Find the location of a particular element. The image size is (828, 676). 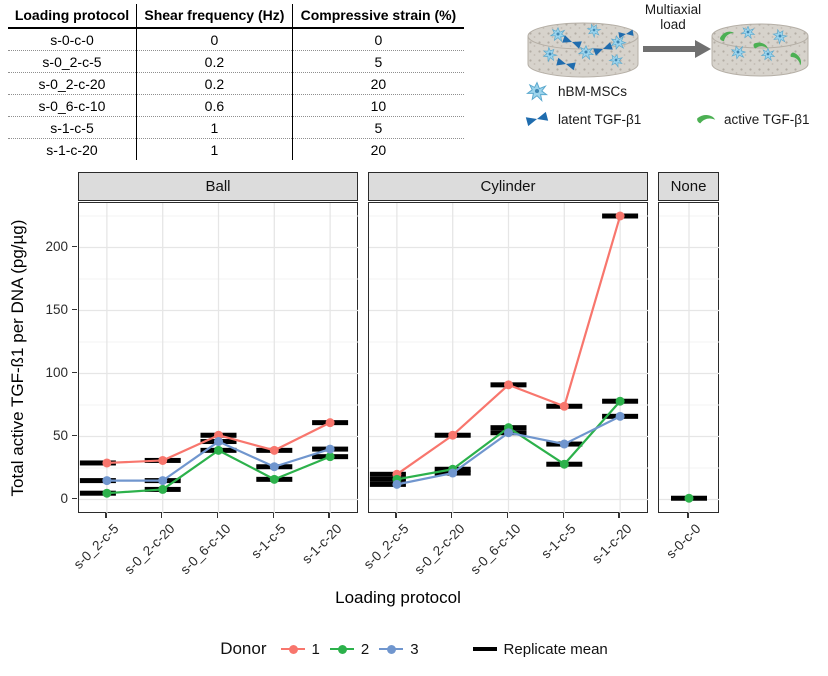

plot-legend: Donor 1 2 3 Replicate mean is located at coordinates (414, 649).